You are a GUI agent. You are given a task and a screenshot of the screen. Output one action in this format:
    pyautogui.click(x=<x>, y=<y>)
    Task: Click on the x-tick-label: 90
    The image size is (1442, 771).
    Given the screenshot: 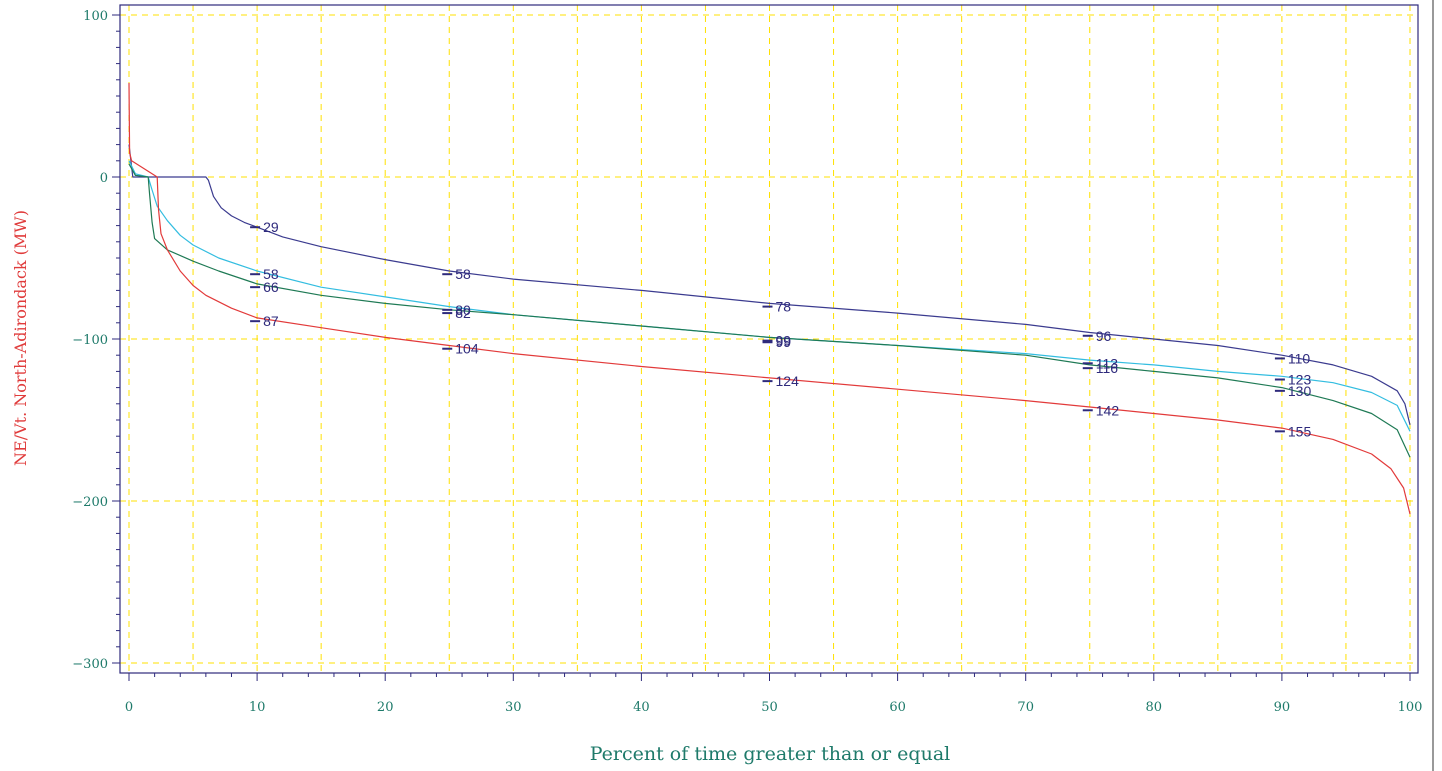 What is the action you would take?
    pyautogui.click(x=1282, y=707)
    